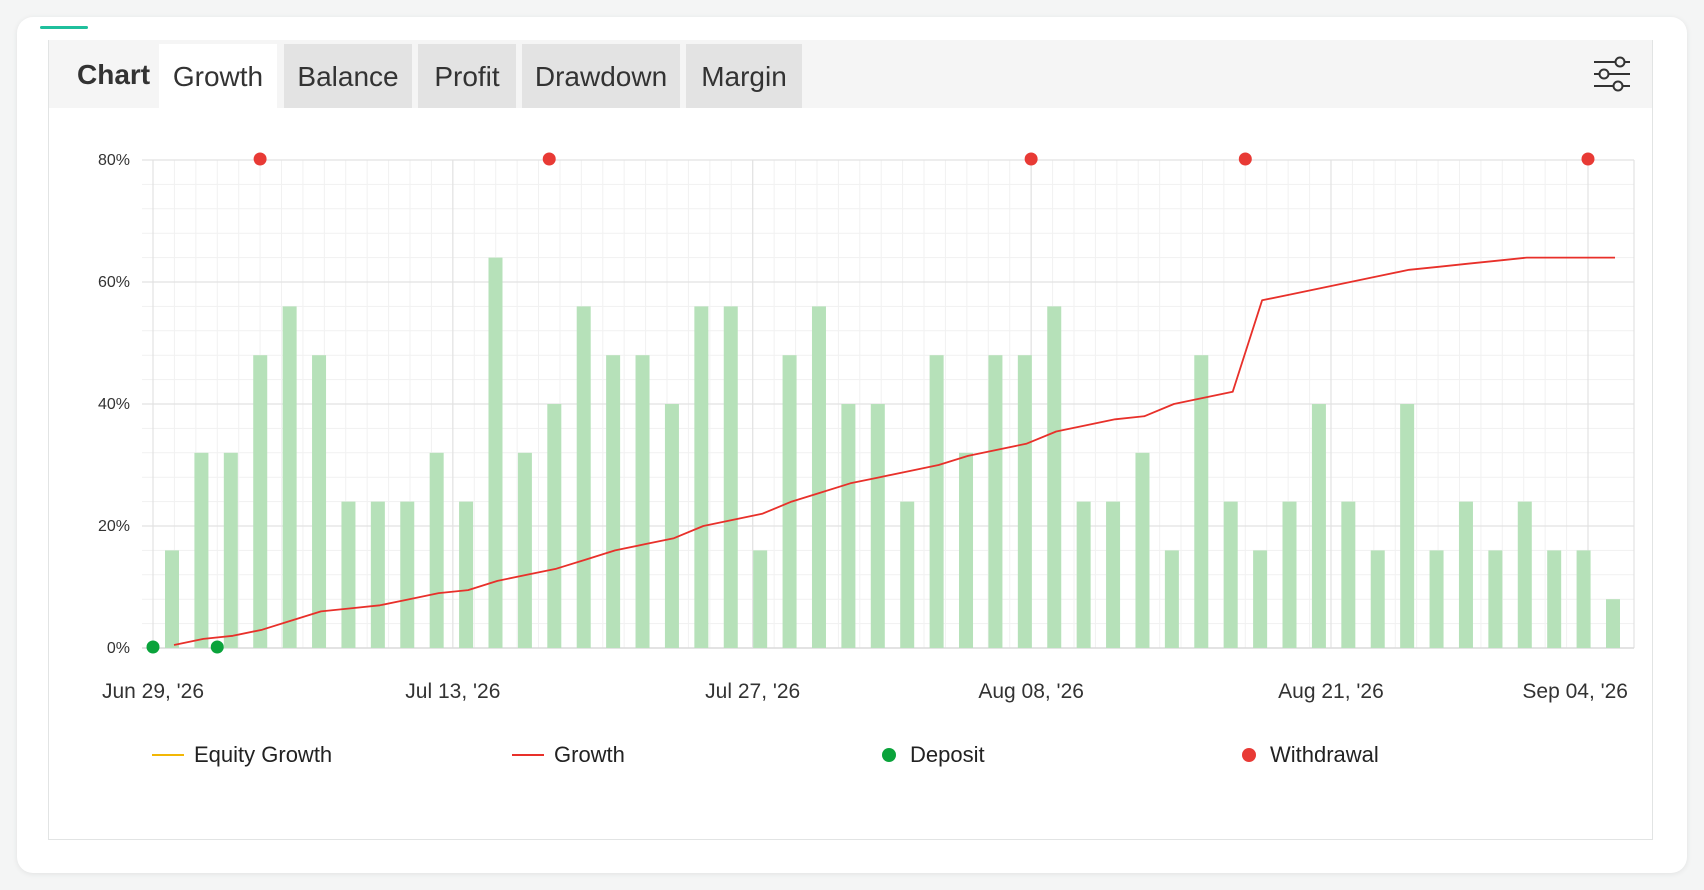  Describe the element at coordinates (467, 76) in the screenshot. I see `tab-profit: Profit` at that location.